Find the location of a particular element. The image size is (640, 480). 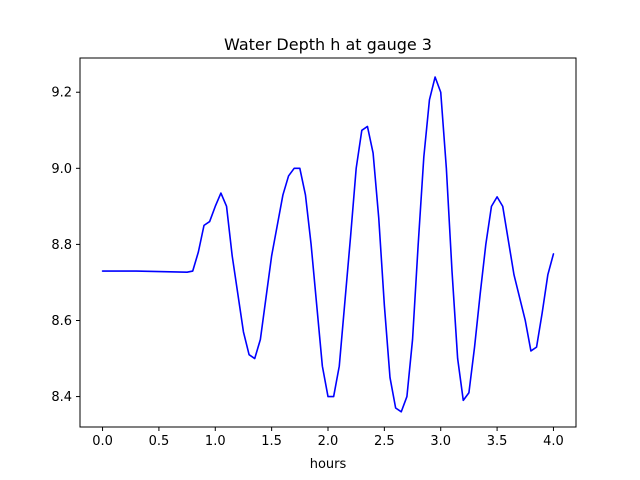

y-axis: 8.4 8.6 8.8 9.0 9.2 is located at coordinates (65, 245).